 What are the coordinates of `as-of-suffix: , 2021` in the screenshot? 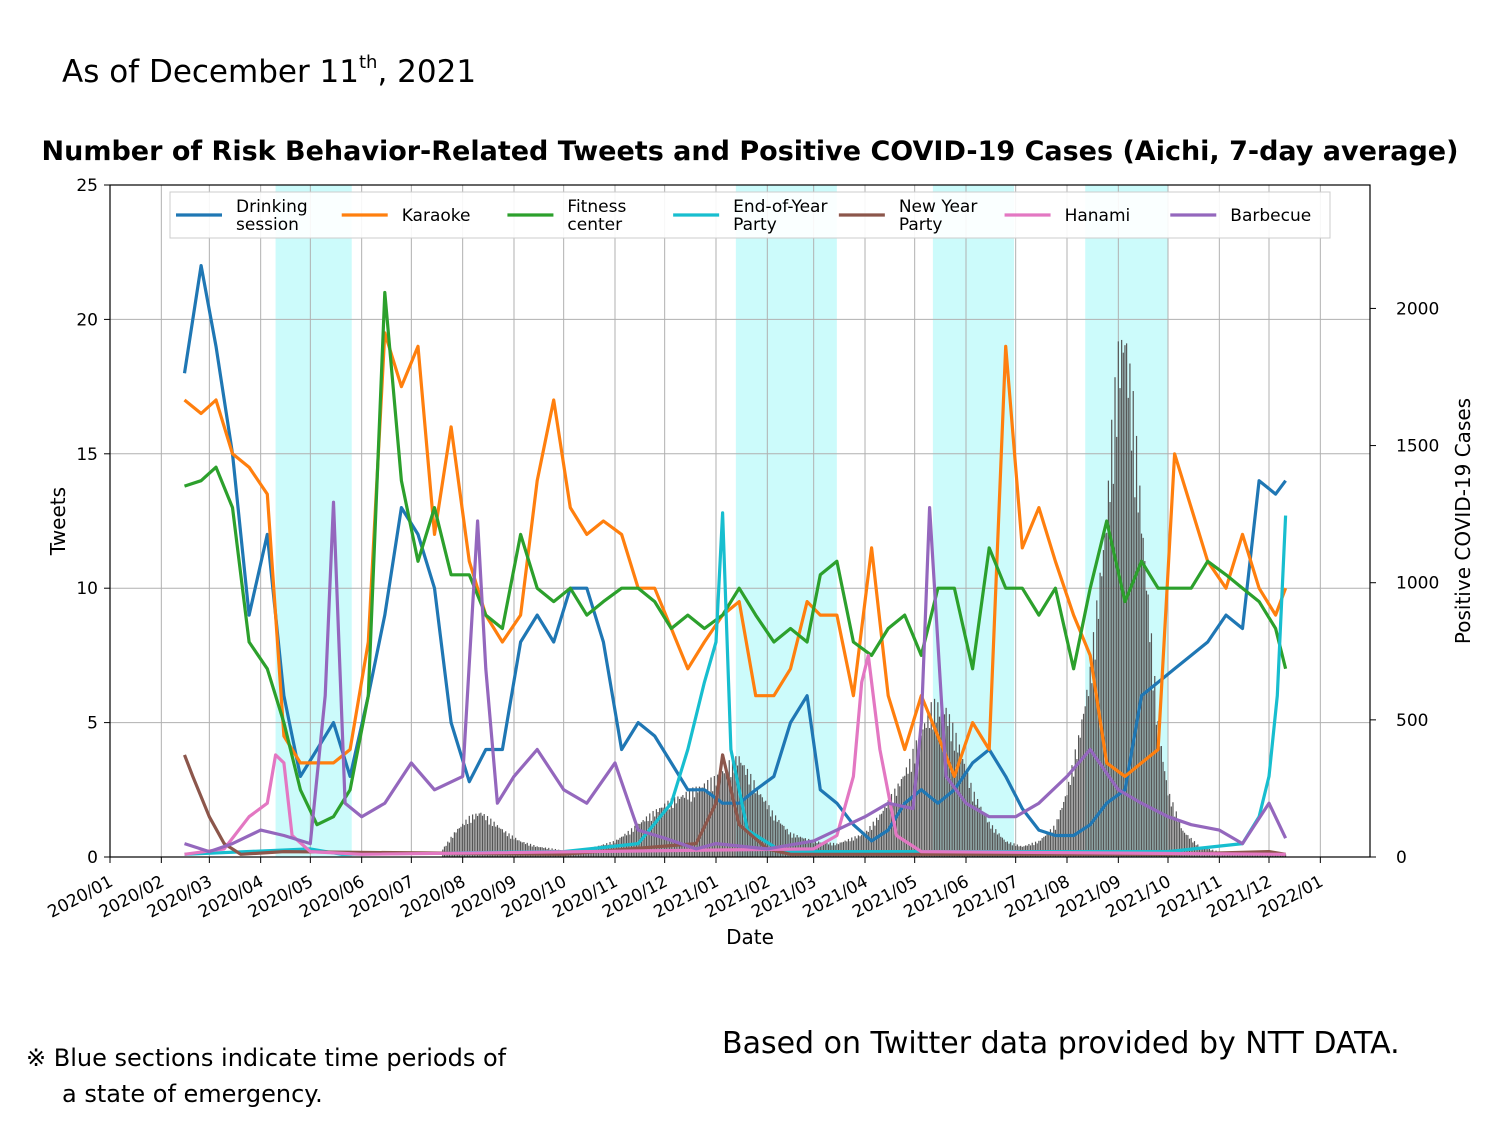 It's located at (427, 72).